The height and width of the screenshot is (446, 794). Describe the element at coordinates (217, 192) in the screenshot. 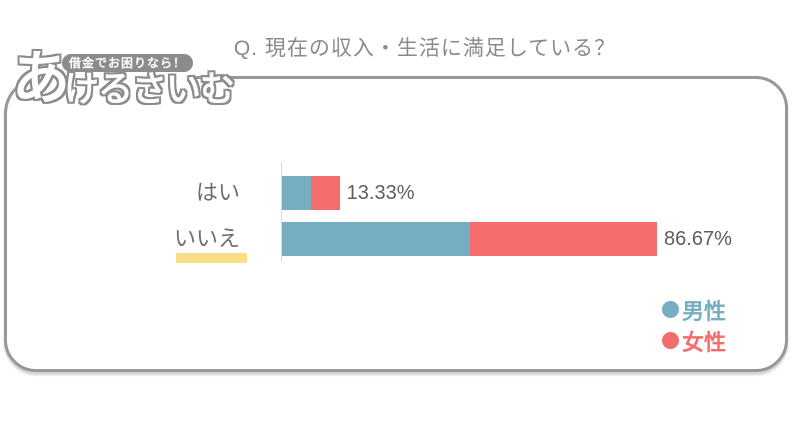

I see `category-label: はい` at that location.